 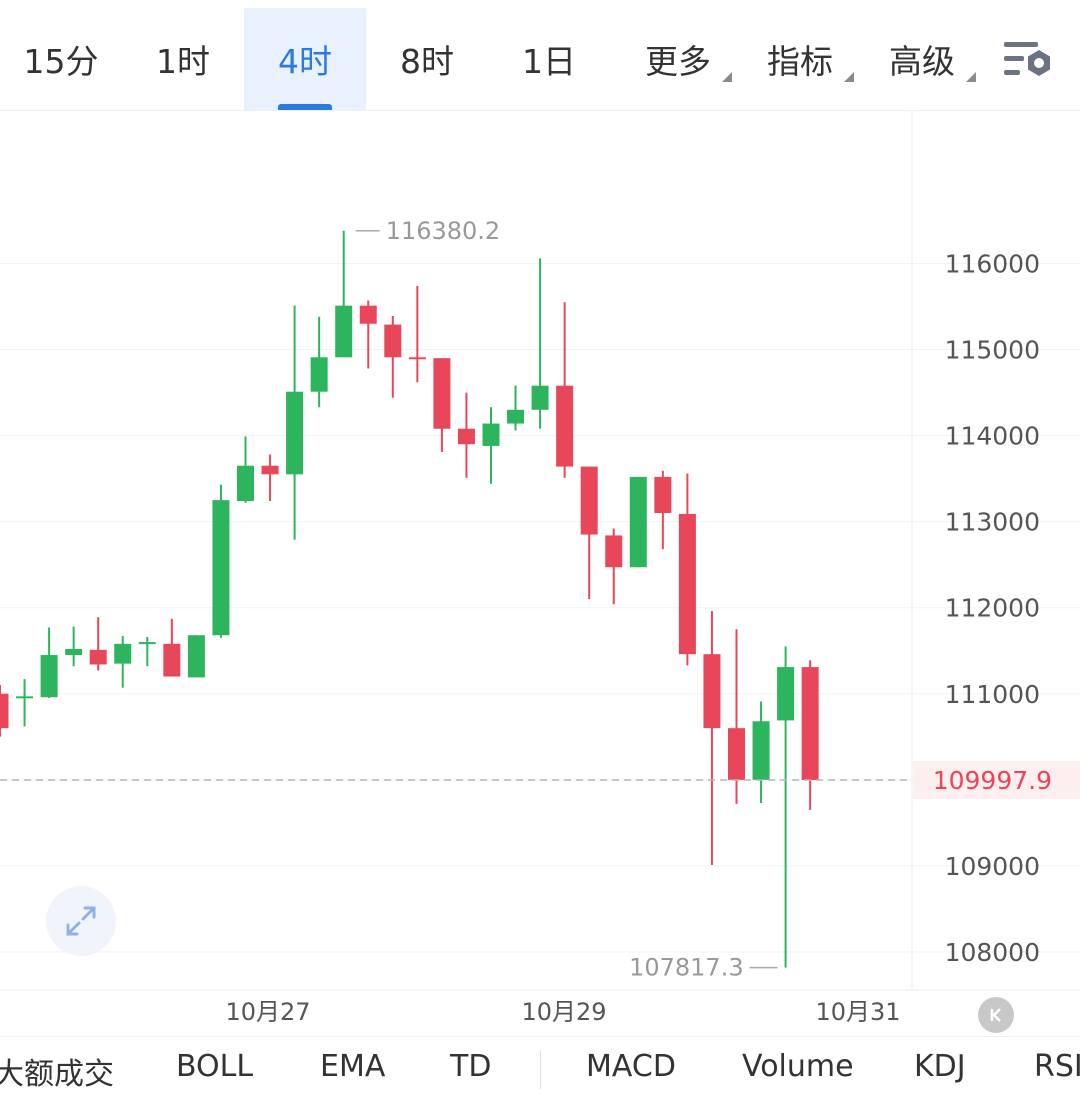 I want to click on time-tick-label: 10月27, so click(x=267, y=1012).